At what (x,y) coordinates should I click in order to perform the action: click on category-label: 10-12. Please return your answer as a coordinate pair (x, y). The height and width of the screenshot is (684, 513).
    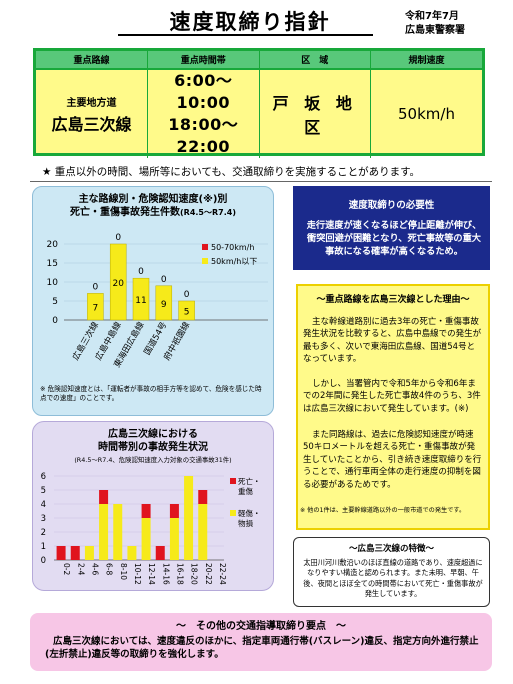
    Looking at the image, I should click on (137, 574).